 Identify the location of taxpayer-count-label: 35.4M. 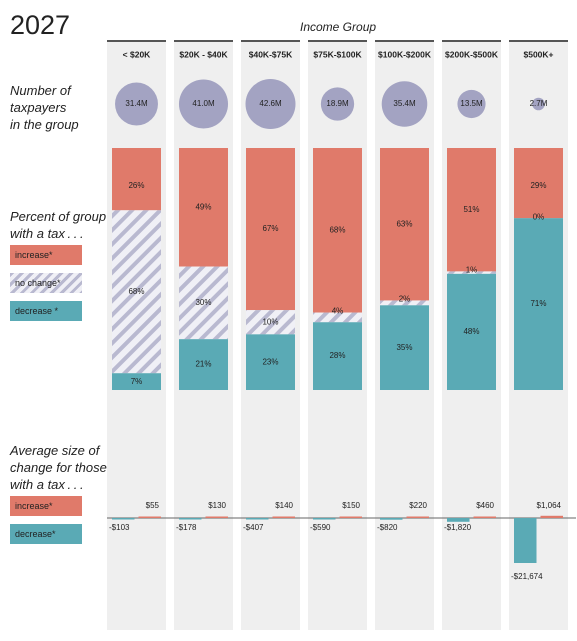
(404, 103).